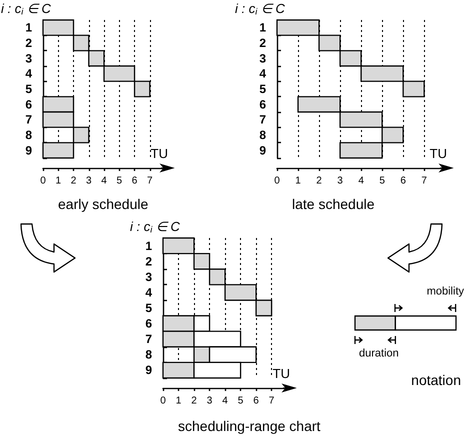  I want to click on text: duration, so click(379, 354).